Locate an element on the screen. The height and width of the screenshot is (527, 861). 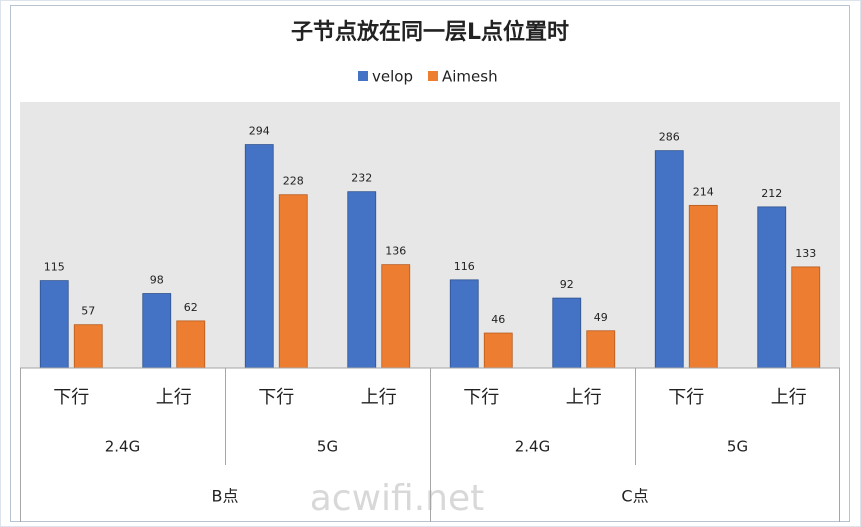
data-label: 92 is located at coordinates (567, 284).